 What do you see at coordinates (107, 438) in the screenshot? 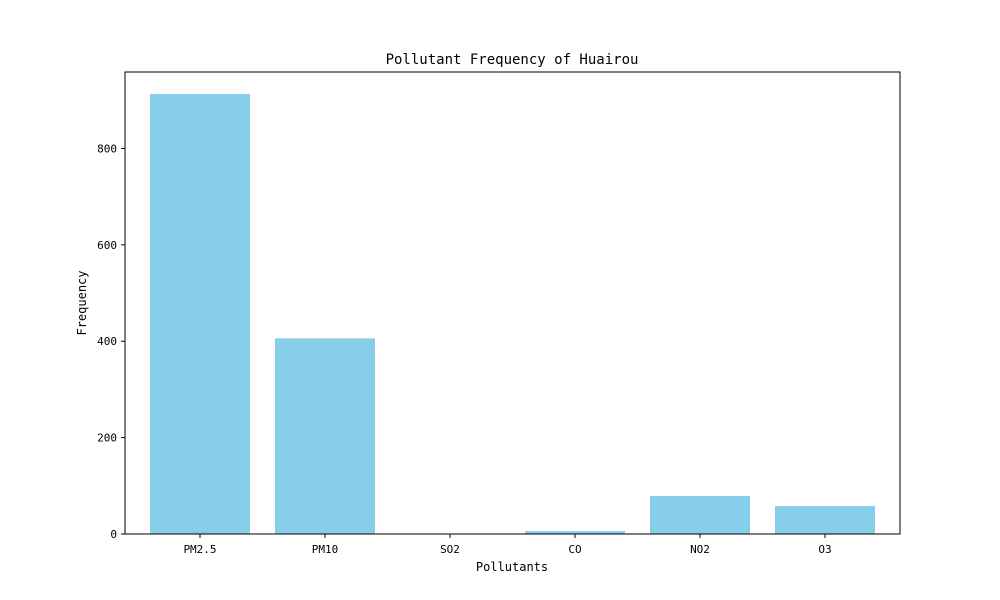
I see `y-tick-label: 200` at bounding box center [107, 438].